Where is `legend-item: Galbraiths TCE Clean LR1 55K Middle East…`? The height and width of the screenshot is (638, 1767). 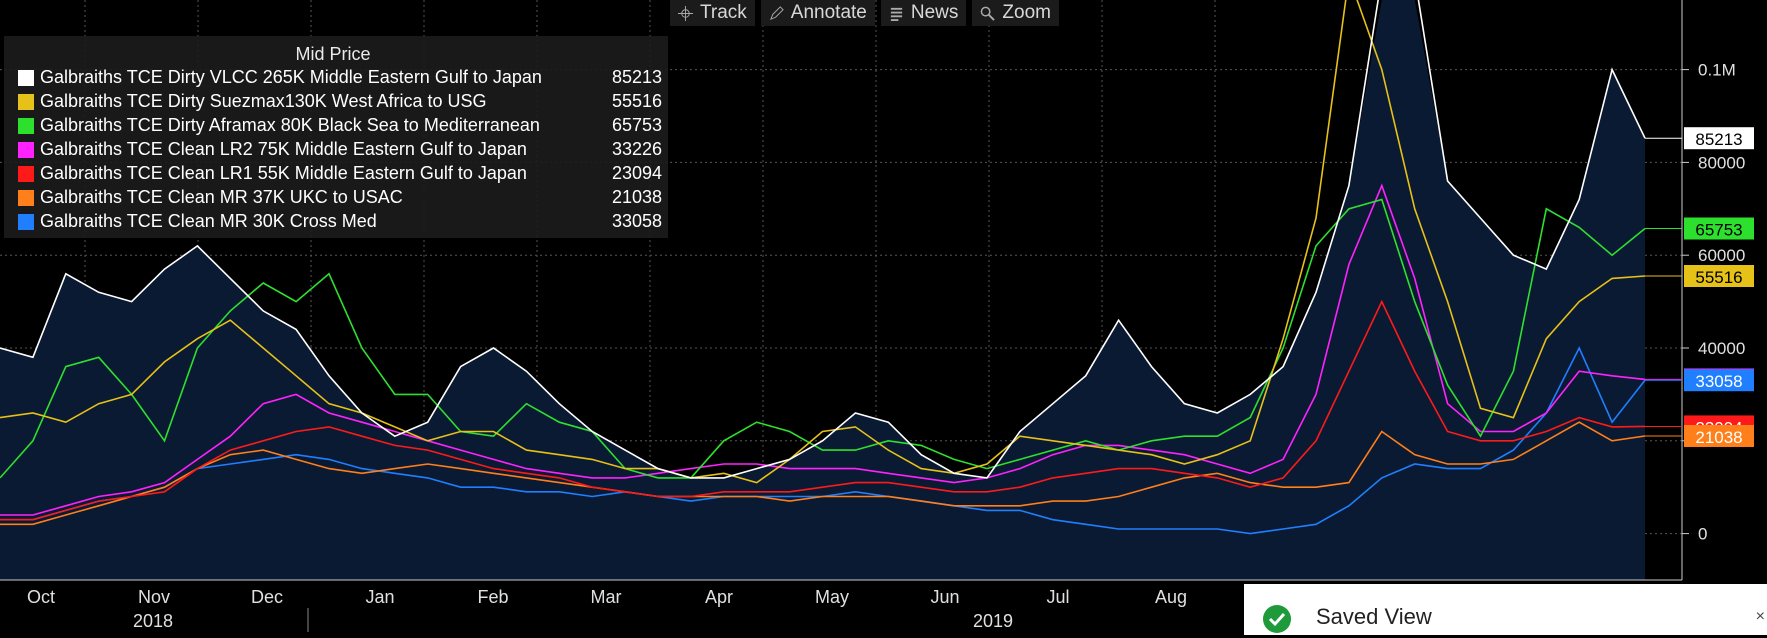
legend-item: Galbraiths TCE Clean LR1 55K Middle East… is located at coordinates (336, 174).